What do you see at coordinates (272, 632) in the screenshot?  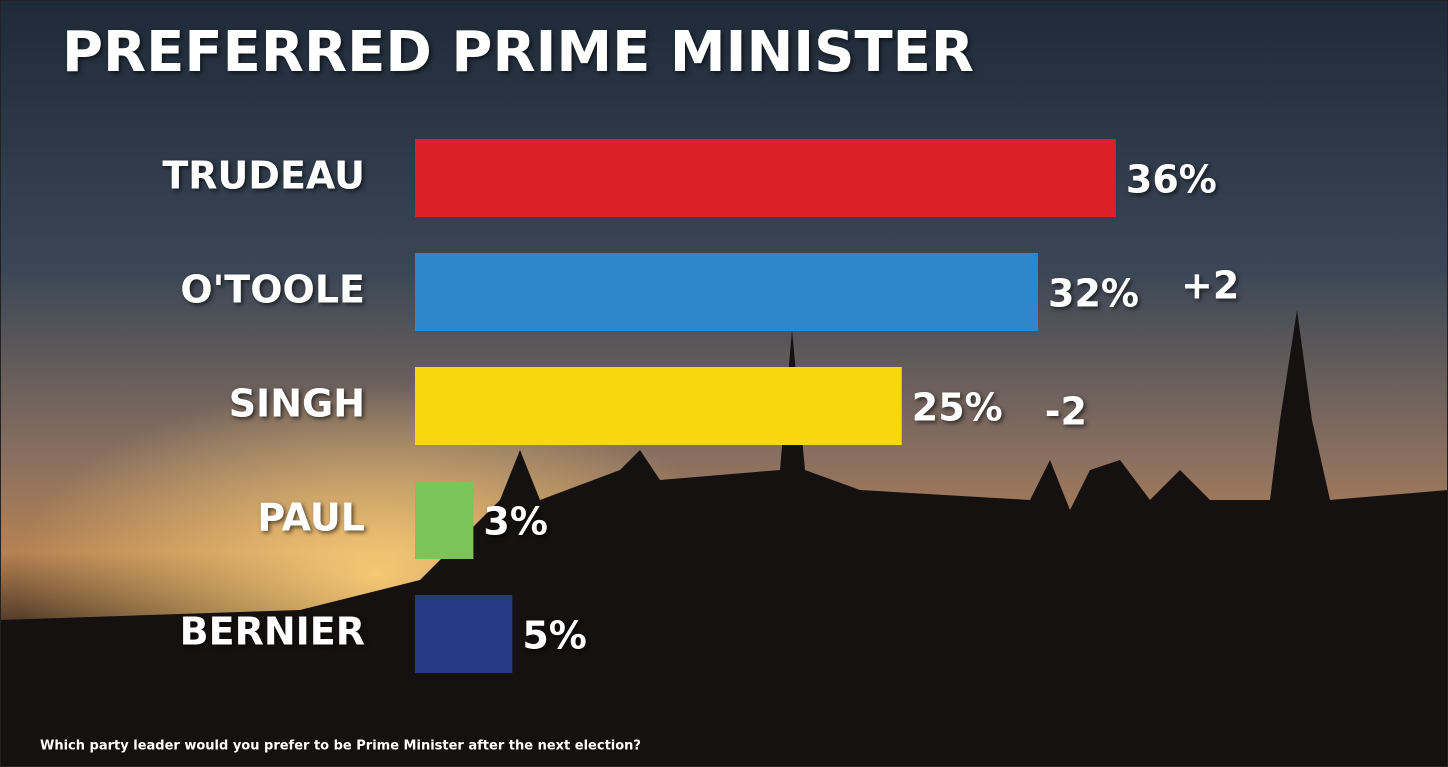 I see `category-label: BERNIER` at bounding box center [272, 632].